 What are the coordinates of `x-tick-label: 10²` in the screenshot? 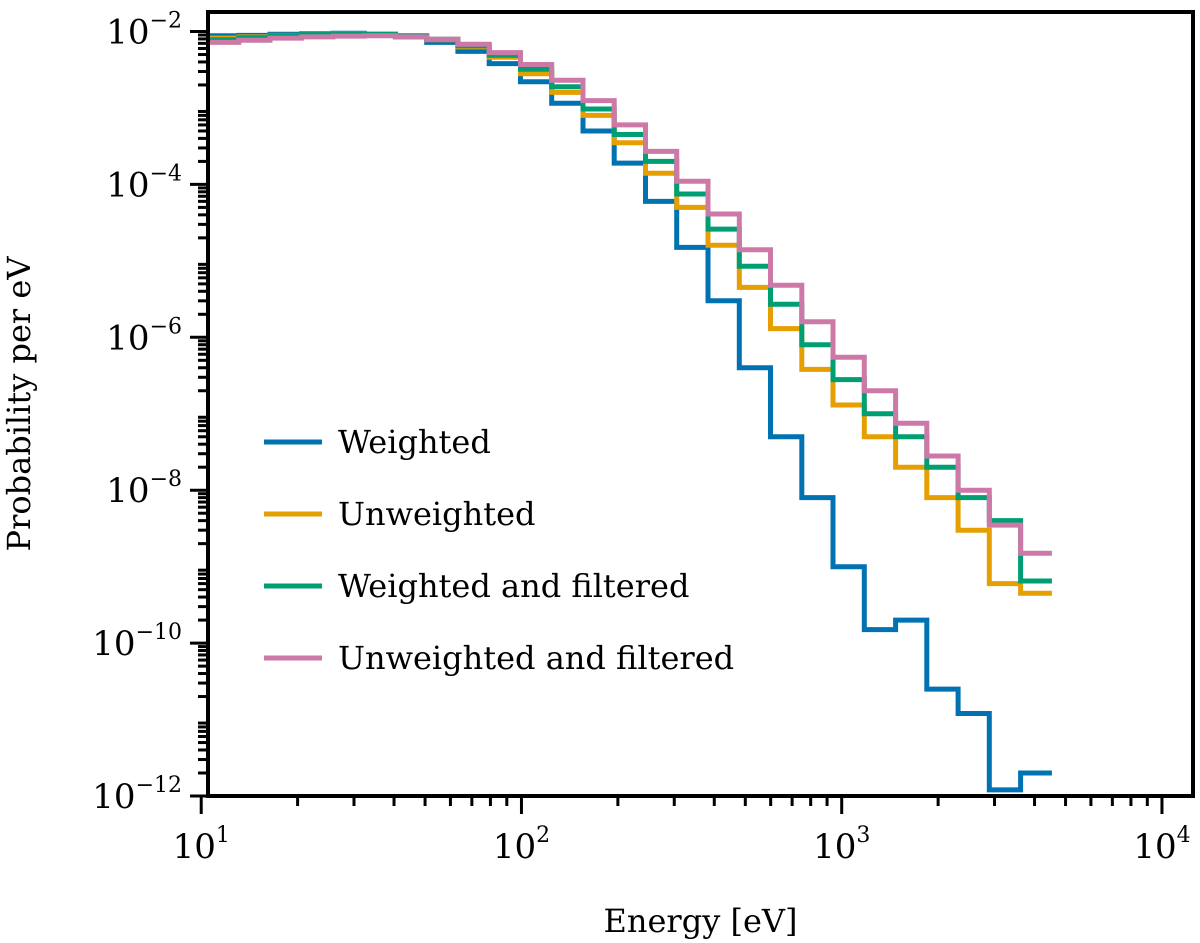 It's located at (521, 845).